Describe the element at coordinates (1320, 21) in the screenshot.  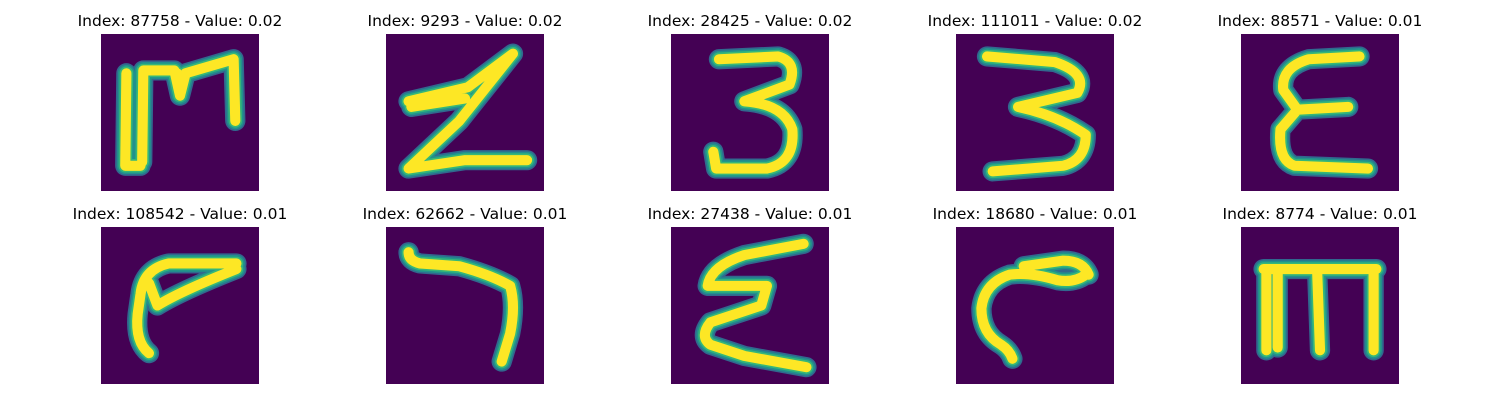
I see `panel-title: Index: 88571 - Value: 0.01` at that location.